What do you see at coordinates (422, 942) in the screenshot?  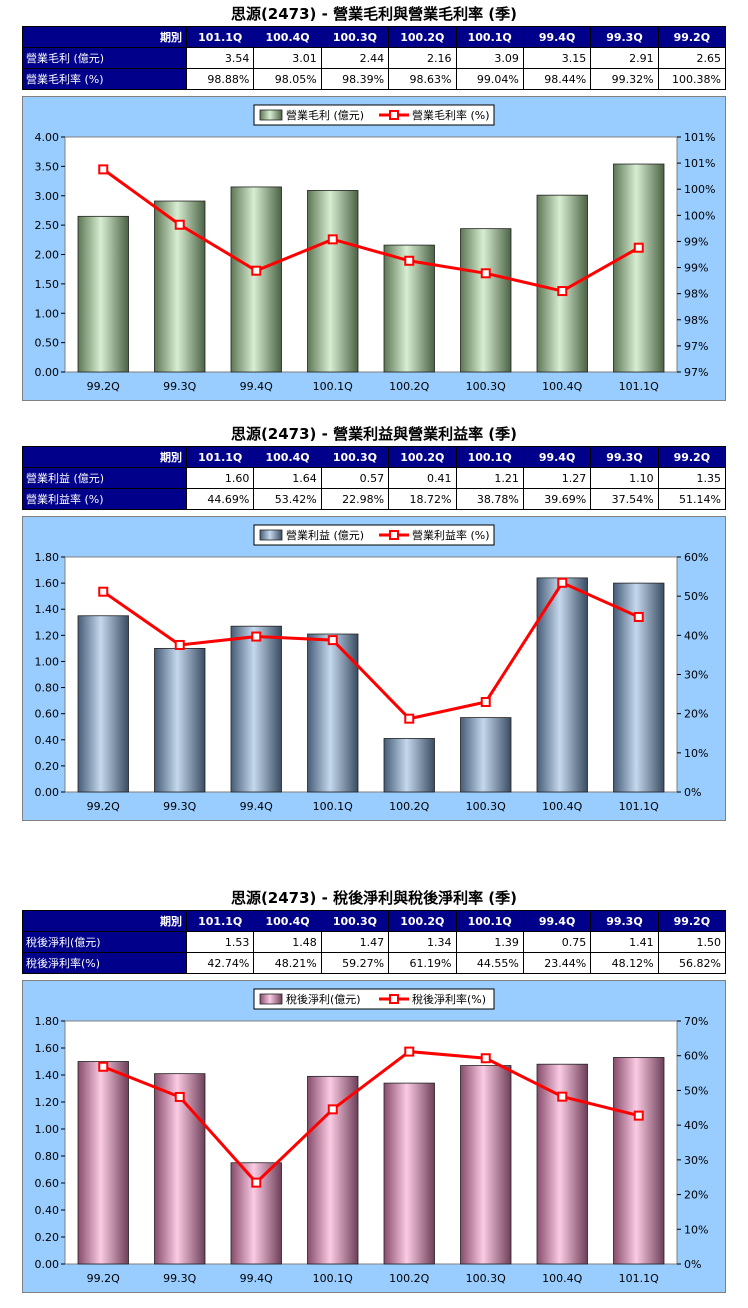 I see `table-cell: 1.34` at bounding box center [422, 942].